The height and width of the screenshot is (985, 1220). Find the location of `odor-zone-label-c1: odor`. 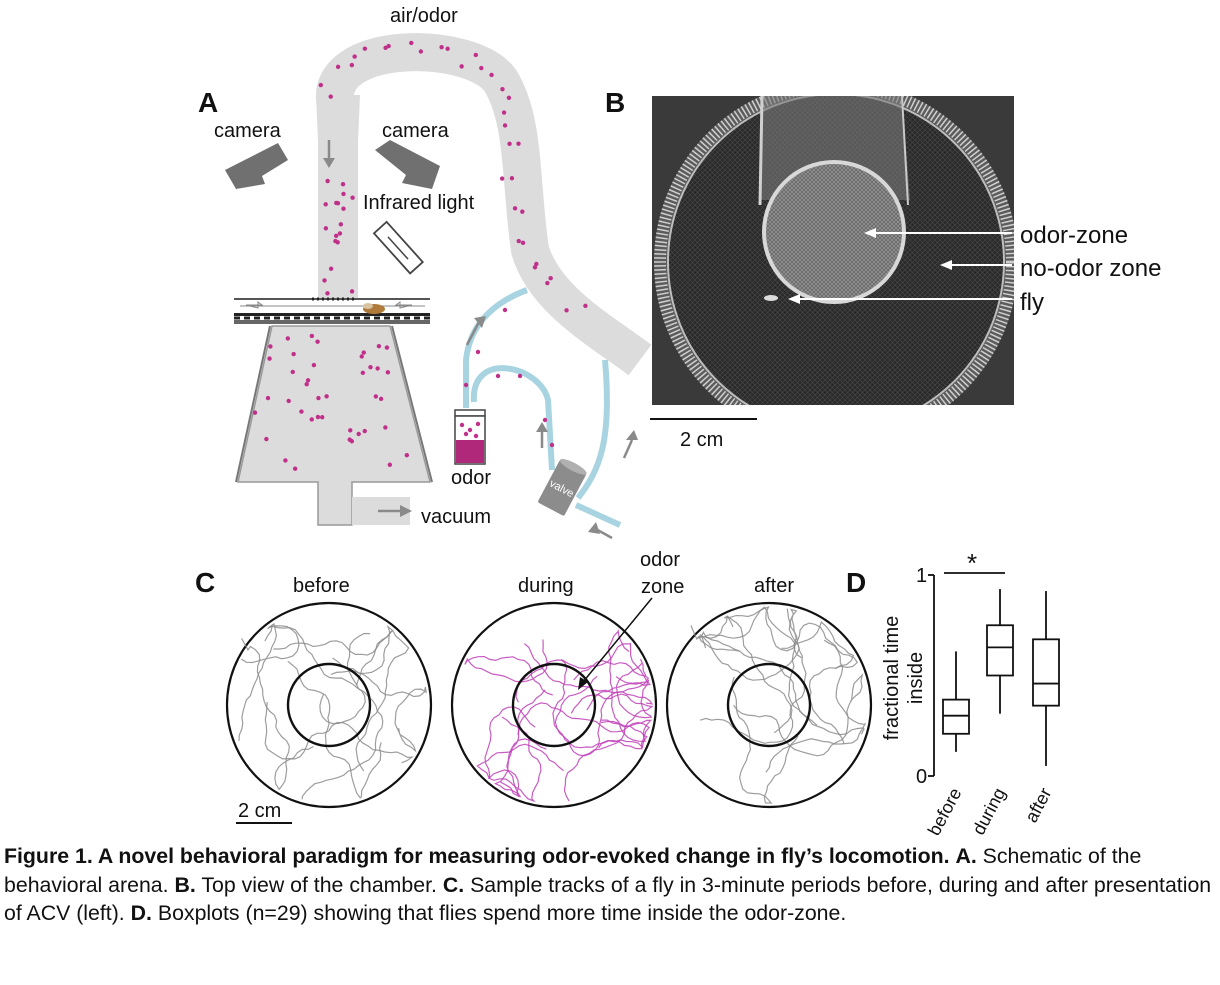

odor-zone-label-c1: odor is located at coordinates (660, 560).